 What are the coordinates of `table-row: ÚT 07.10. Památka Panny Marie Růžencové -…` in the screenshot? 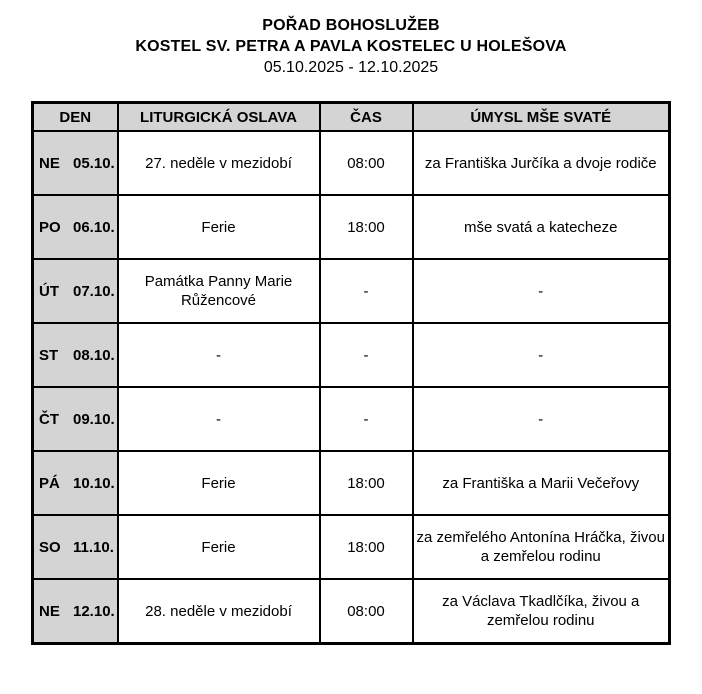 It's located at (351, 291).